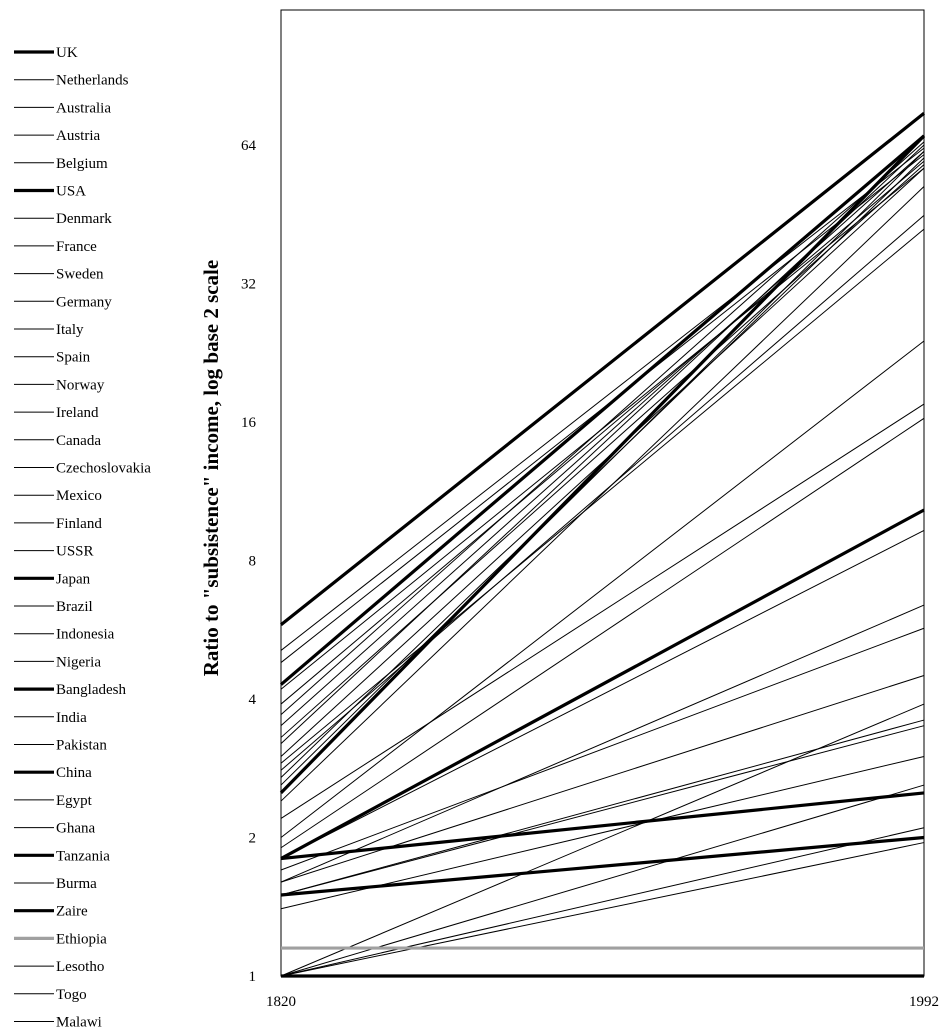 Image resolution: width=946 pixels, height=1030 pixels. I want to click on legend-item-japan: Japan, so click(52, 579).